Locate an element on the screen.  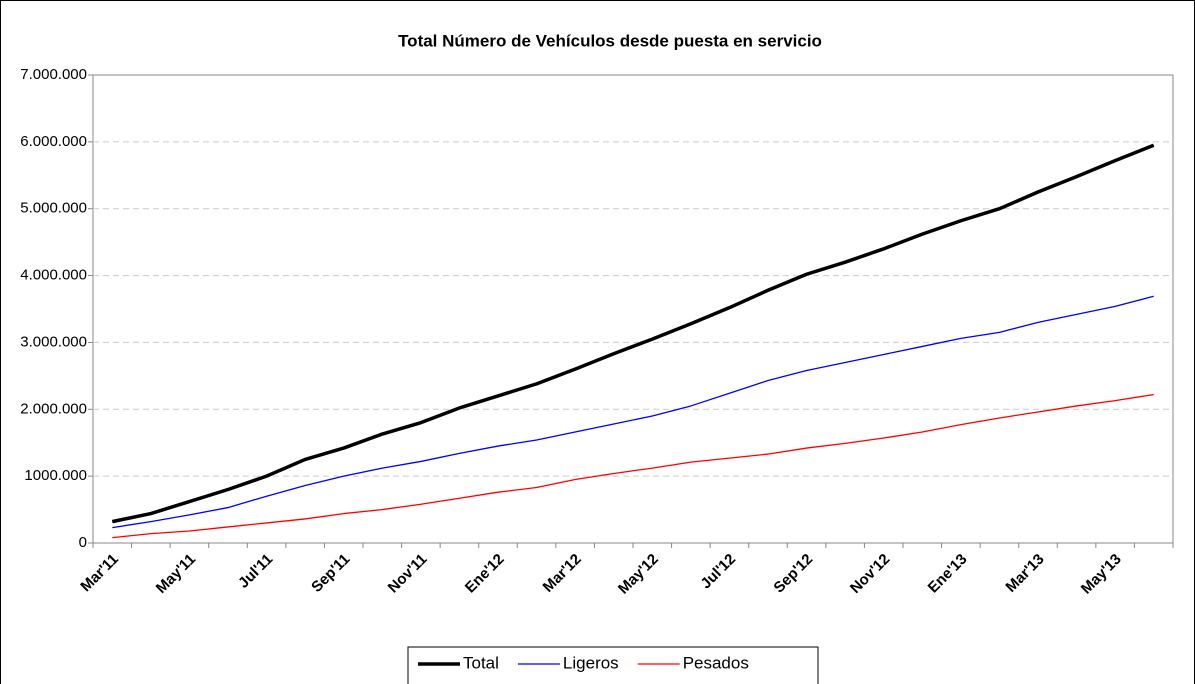
y-tick-label: 2.000.000 is located at coordinates (53, 408).